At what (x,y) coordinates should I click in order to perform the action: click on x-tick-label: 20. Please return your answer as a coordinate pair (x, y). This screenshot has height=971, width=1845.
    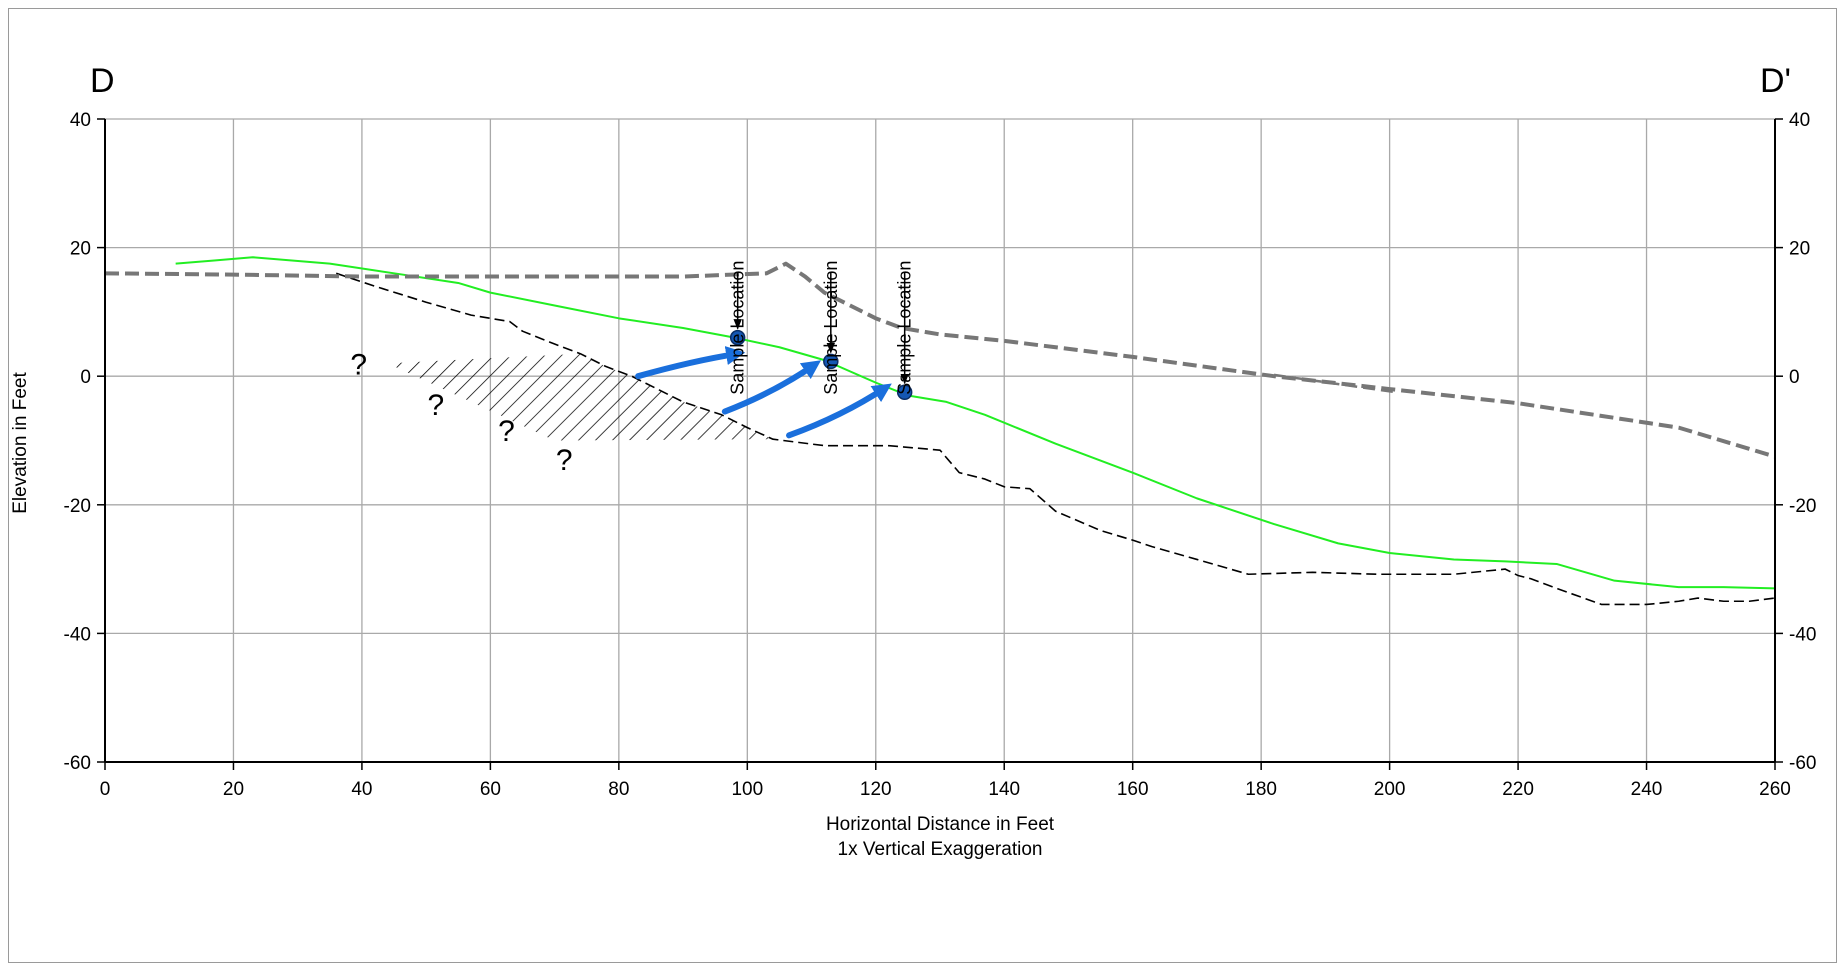
    Looking at the image, I should click on (233, 789).